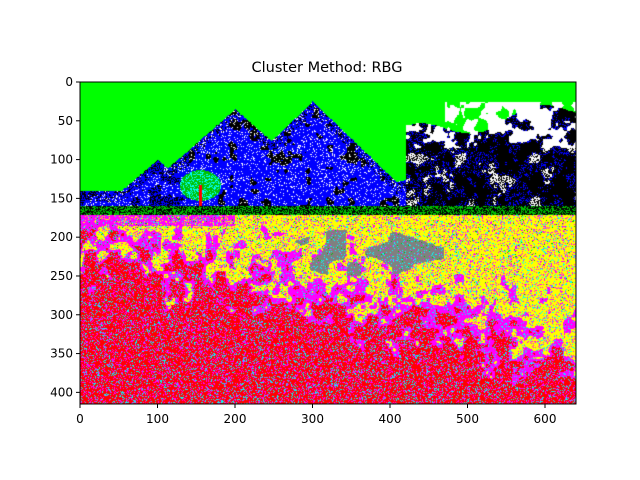  I want to click on y-tick-label: 0, so click(69, 82).